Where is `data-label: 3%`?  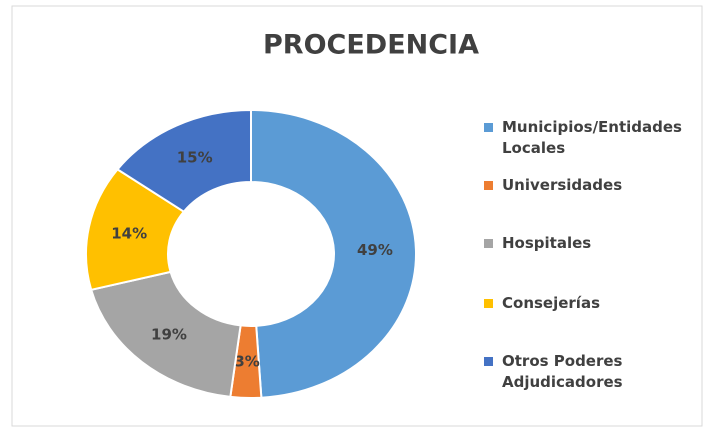
data-label: 3% is located at coordinates (246, 361).